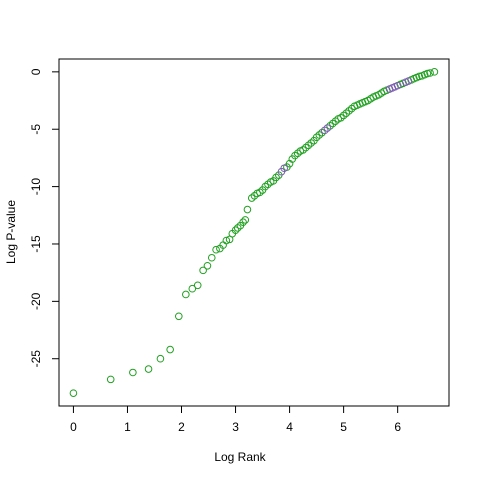 The height and width of the screenshot is (480, 480). What do you see at coordinates (11, 232) in the screenshot?
I see `y-axis-label: Log P-value` at bounding box center [11, 232].